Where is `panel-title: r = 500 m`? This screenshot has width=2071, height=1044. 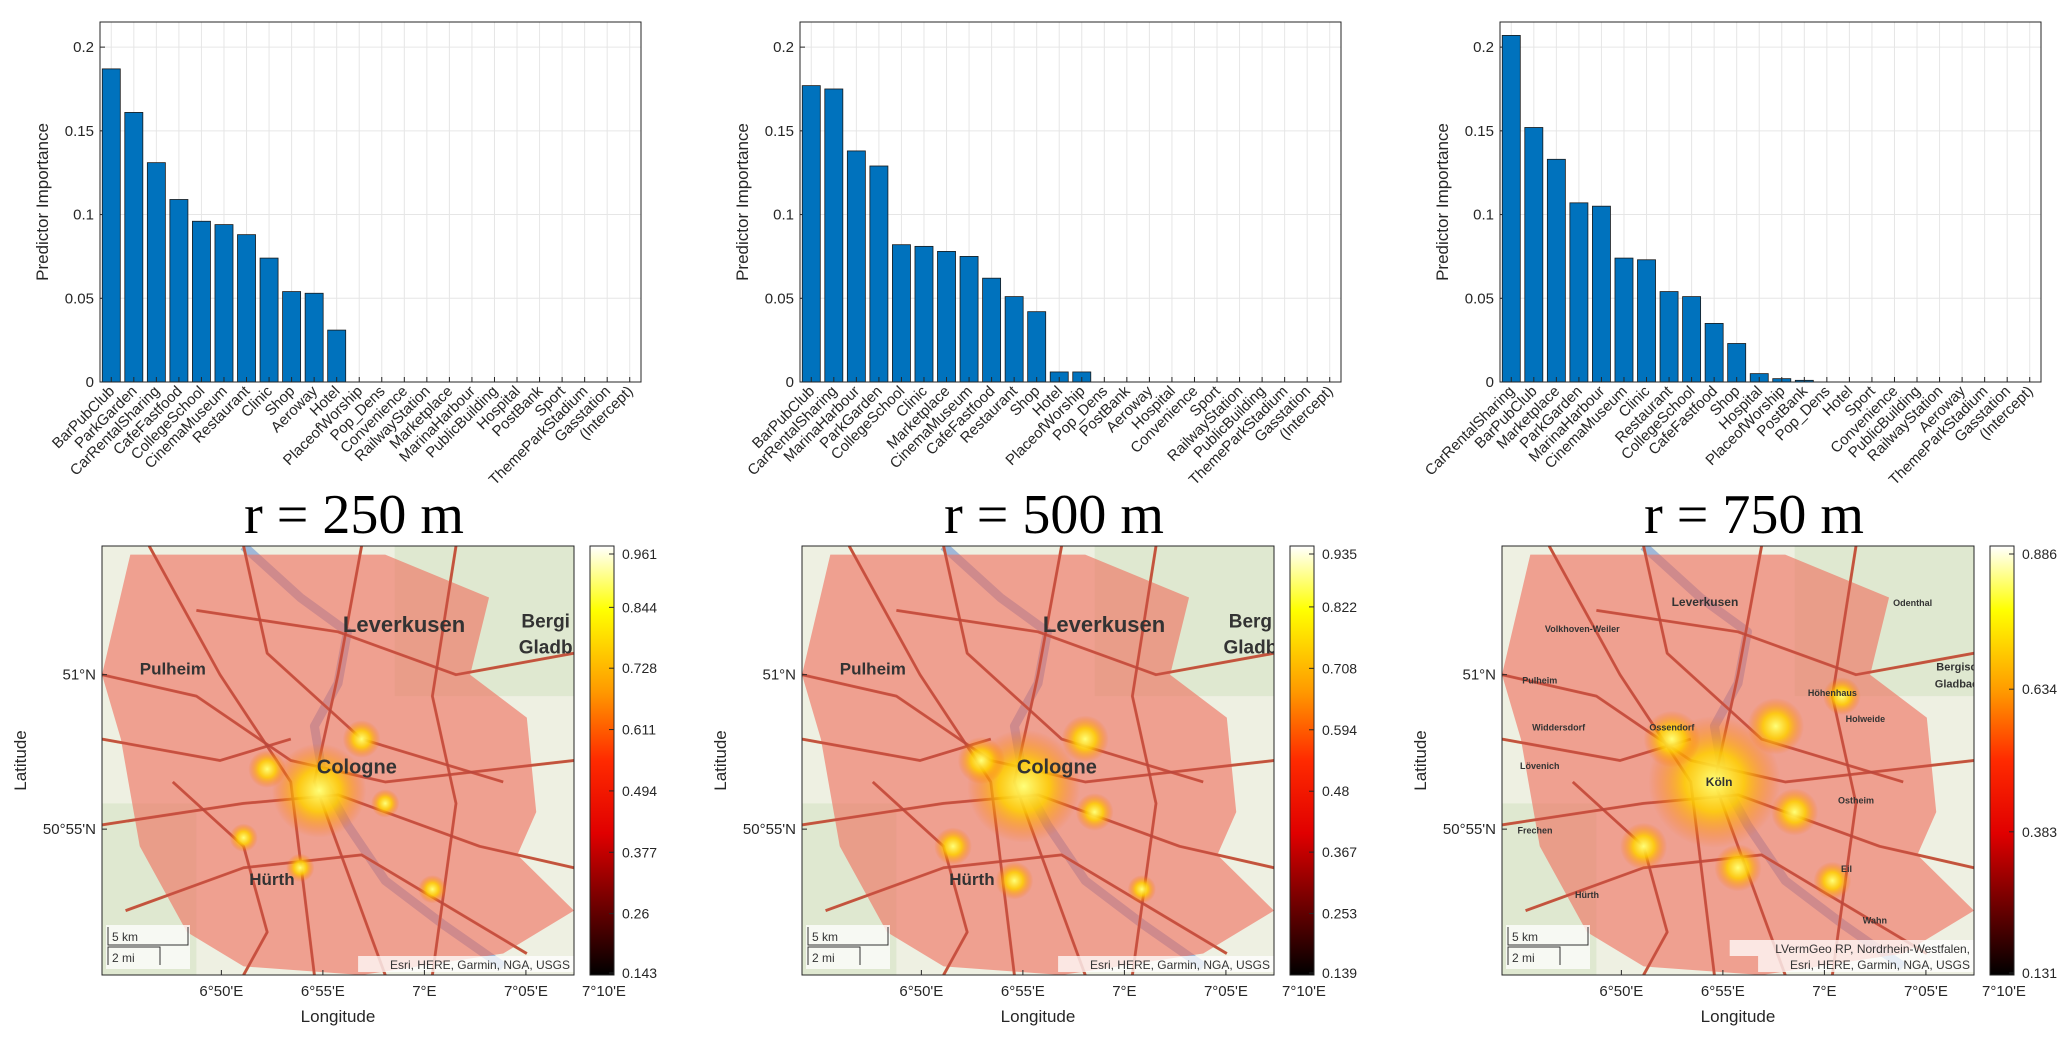
panel-title: r = 500 m is located at coordinates (1054, 515).